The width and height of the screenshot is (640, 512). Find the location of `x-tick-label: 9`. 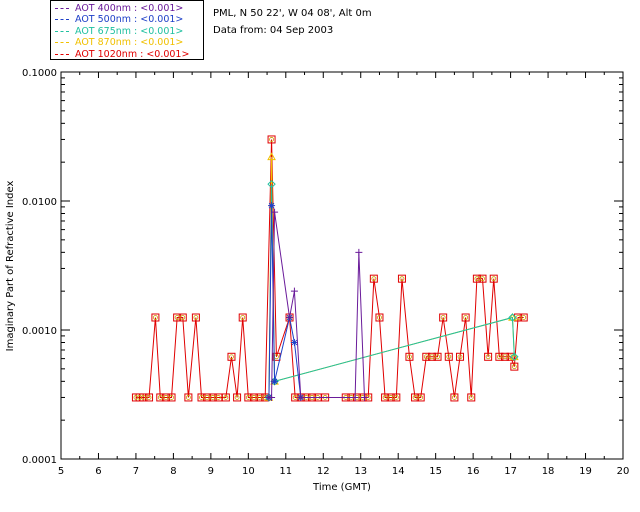

x-tick-label: 9 is located at coordinates (211, 471).